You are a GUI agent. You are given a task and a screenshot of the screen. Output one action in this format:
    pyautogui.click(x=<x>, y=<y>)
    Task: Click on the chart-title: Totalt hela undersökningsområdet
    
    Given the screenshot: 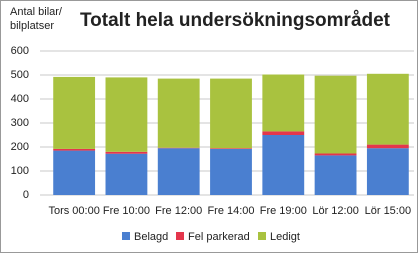 What is the action you would take?
    pyautogui.click(x=235, y=20)
    